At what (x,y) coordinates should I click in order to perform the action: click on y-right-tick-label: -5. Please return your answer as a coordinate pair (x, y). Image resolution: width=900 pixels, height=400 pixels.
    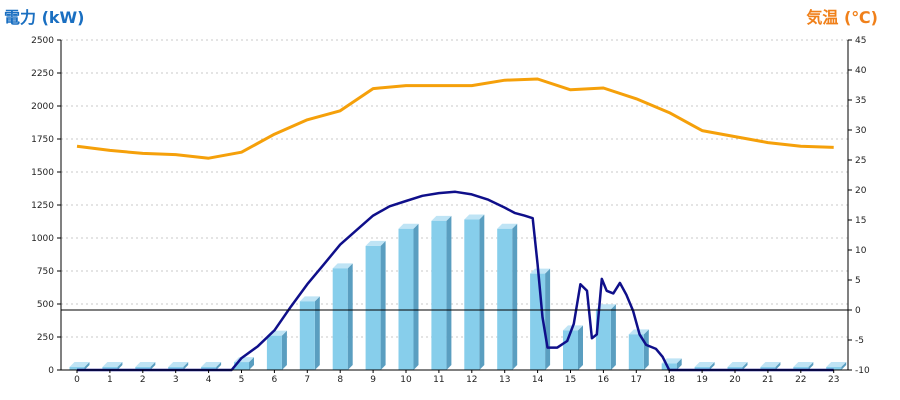
    Looking at the image, I should click on (859, 341).